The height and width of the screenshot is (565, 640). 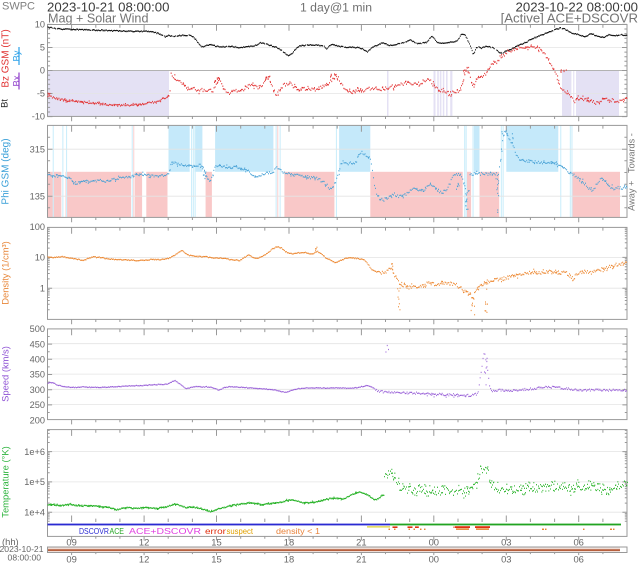 What do you see at coordinates (18, 7) in the screenshot?
I see `svg-text: SWPC` at bounding box center [18, 7].